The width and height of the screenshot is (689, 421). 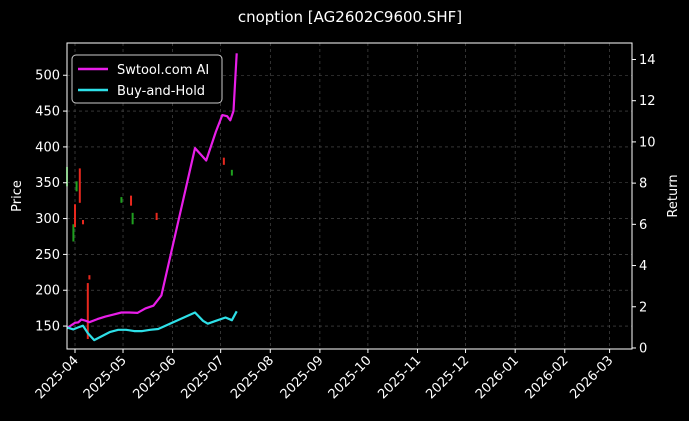 What do you see at coordinates (673, 195) in the screenshot?
I see `y-axis-right-label: Return` at bounding box center [673, 195].